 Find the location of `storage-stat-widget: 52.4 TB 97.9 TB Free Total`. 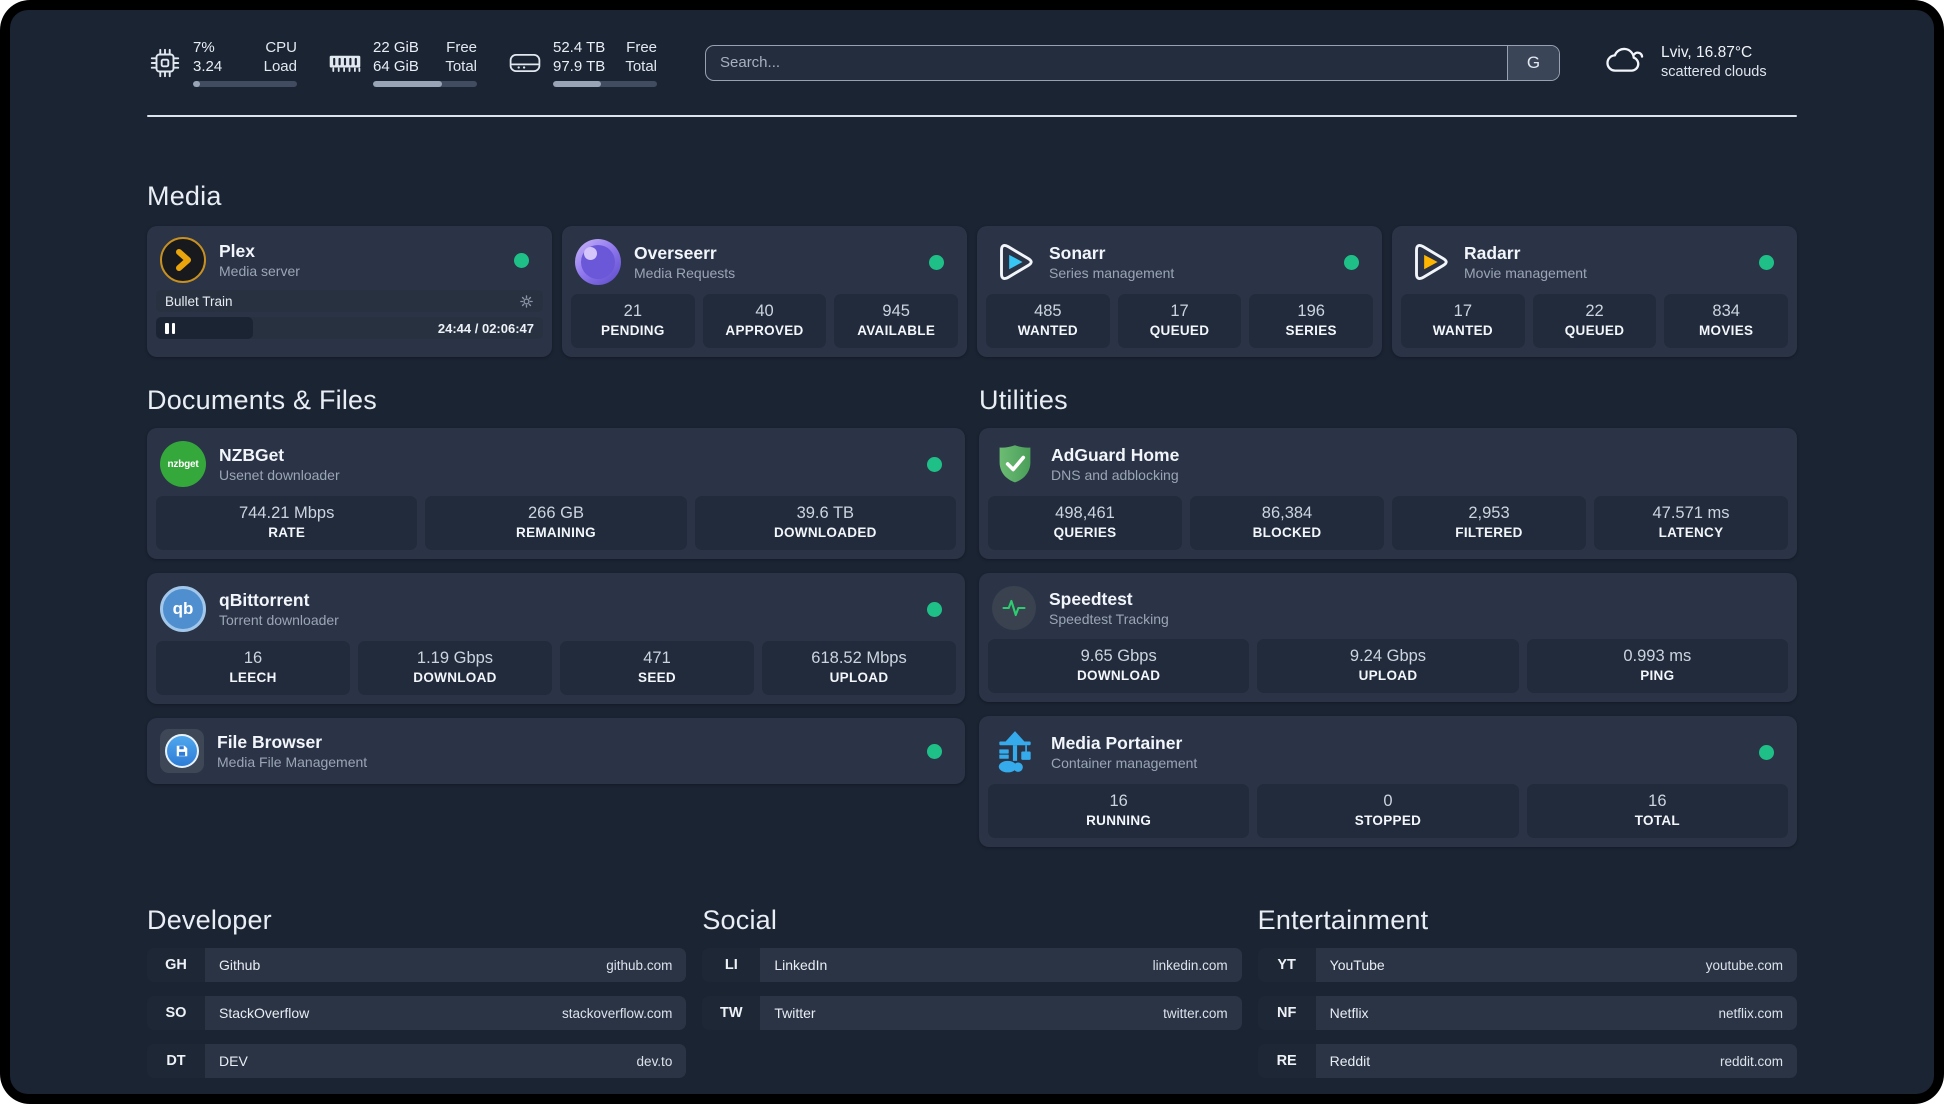

storage-stat-widget: 52.4 TB 97.9 TB Free Total is located at coordinates (582, 62).